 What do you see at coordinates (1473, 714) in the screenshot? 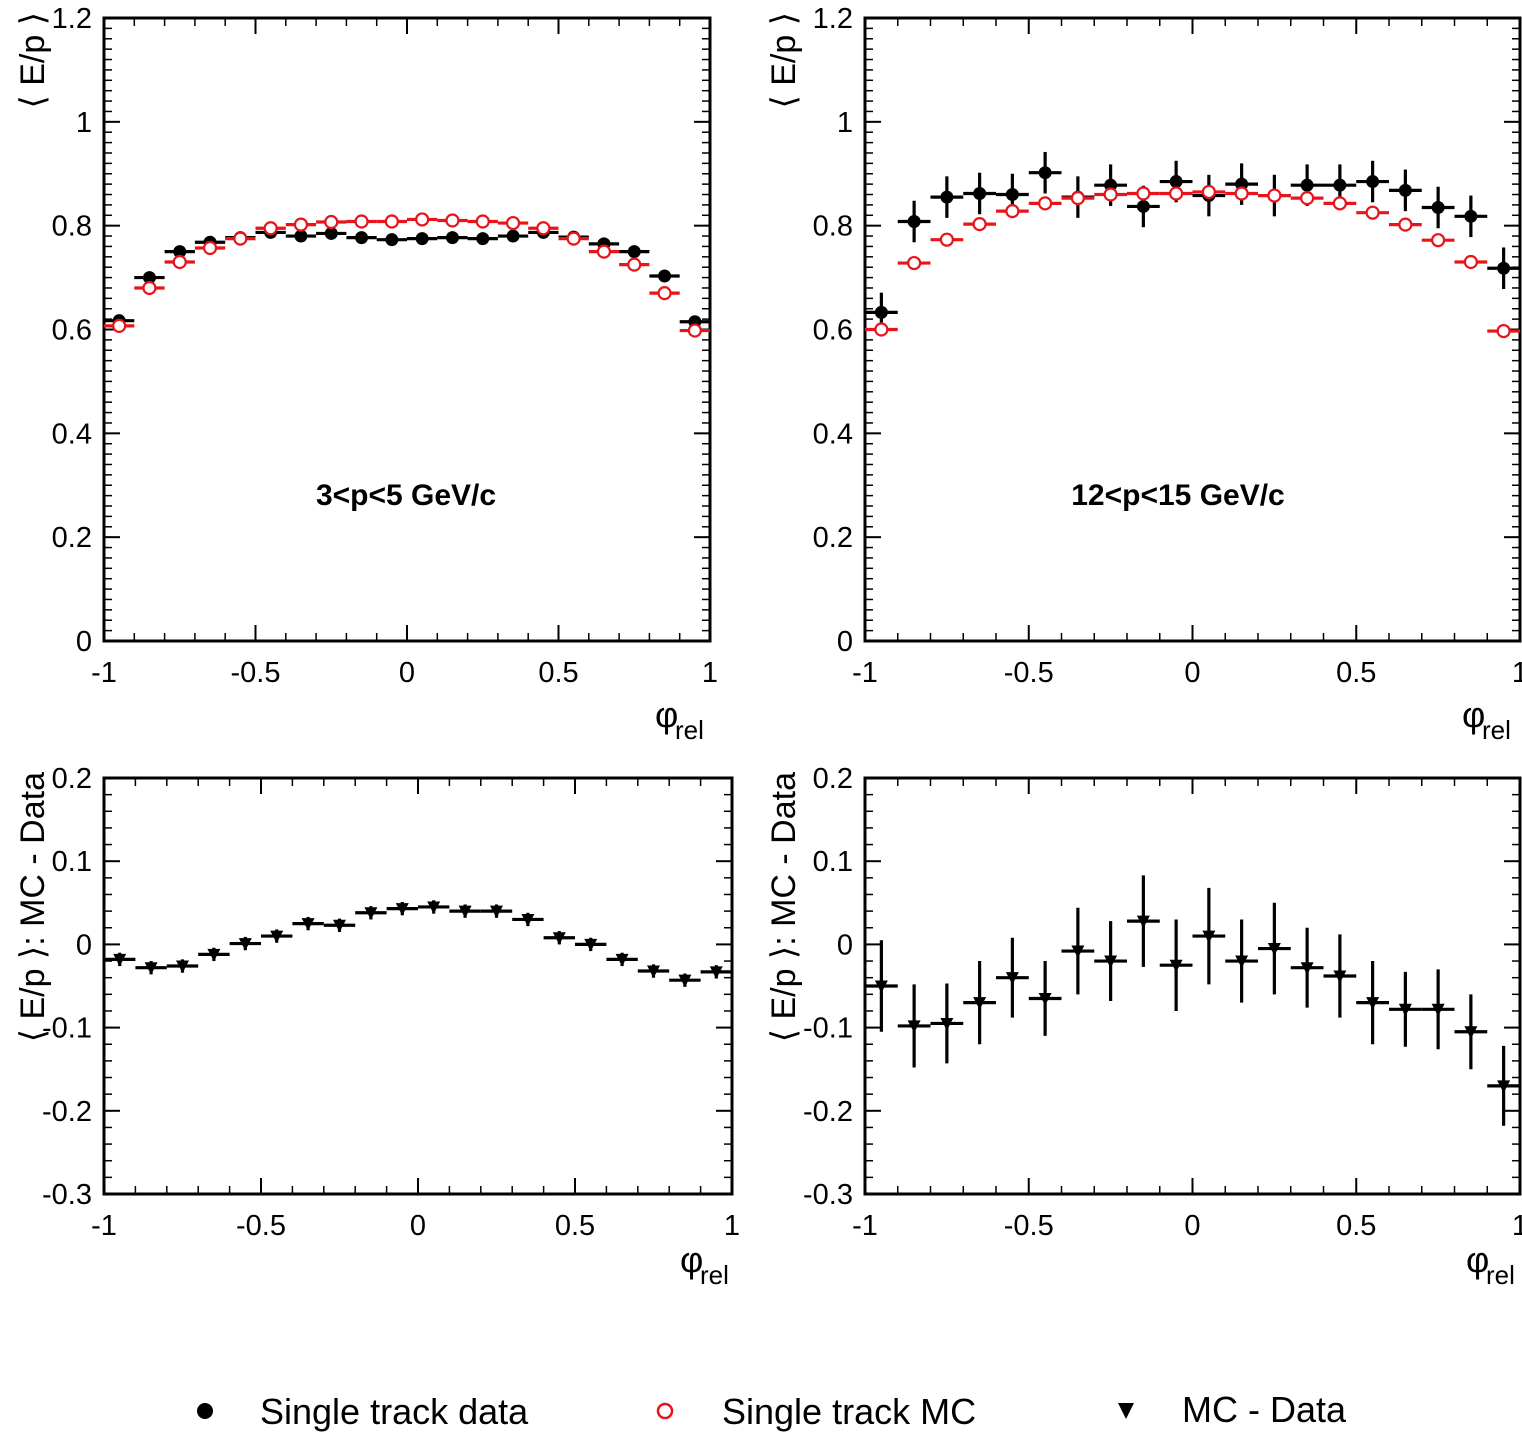
I see `x-axis-label: φ` at bounding box center [1473, 714].